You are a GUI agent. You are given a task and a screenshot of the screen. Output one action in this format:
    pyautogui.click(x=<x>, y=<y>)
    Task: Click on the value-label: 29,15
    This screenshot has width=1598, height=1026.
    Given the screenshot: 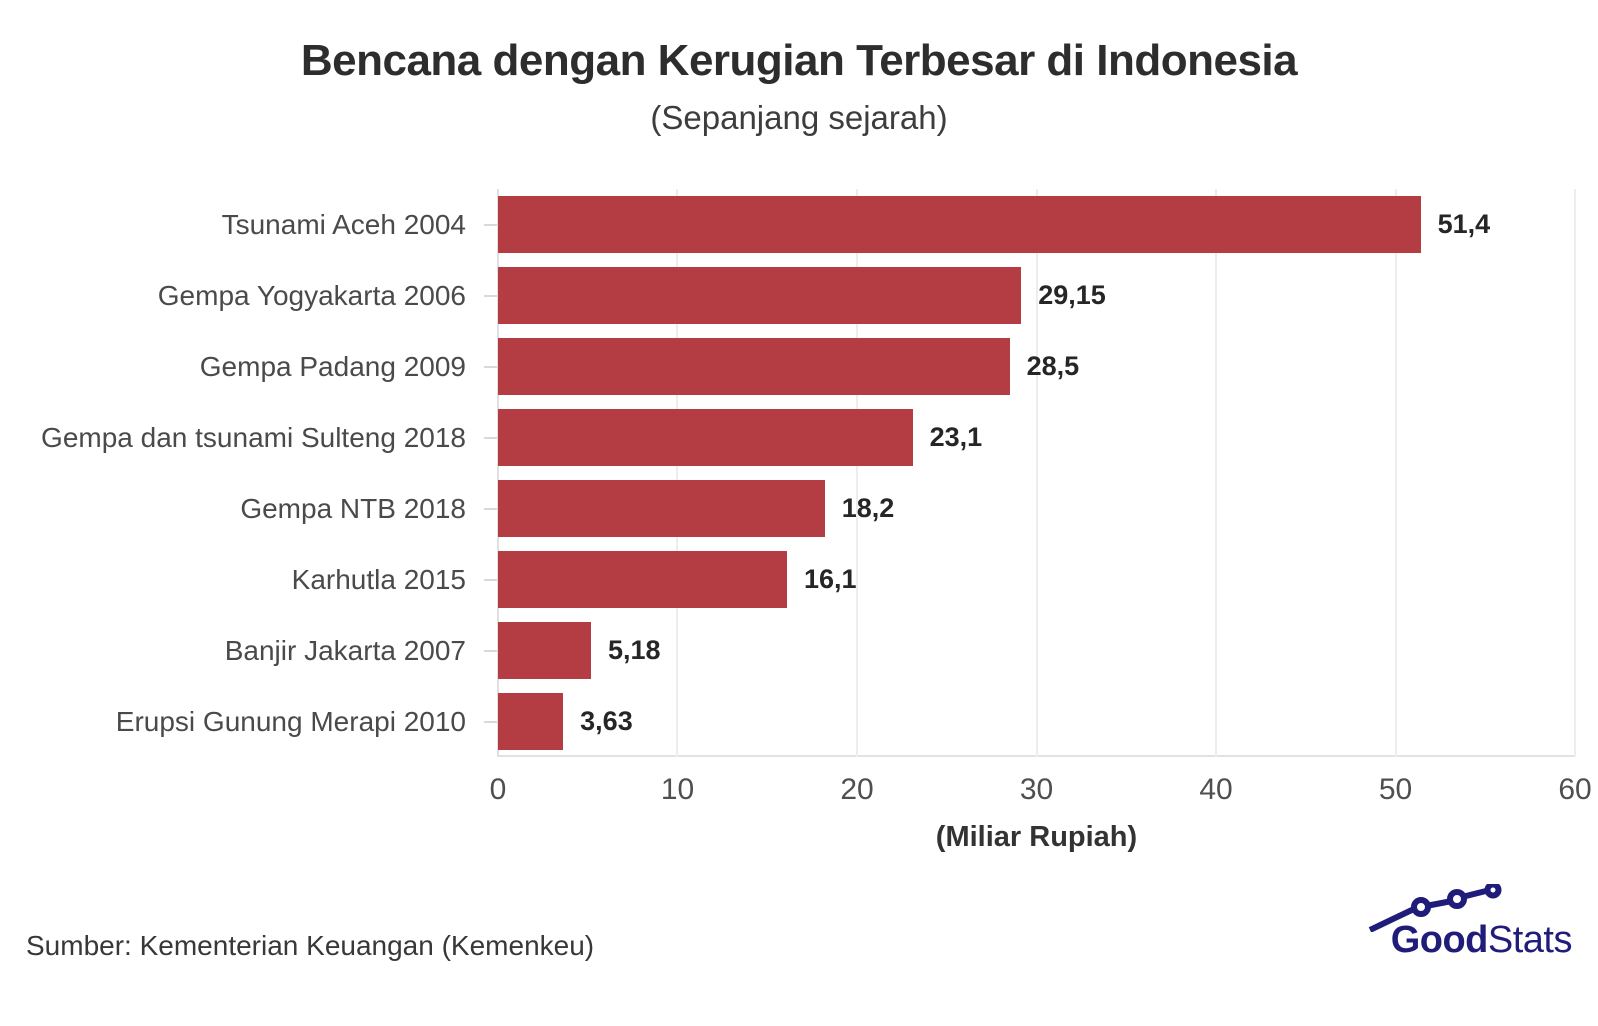 What is the action you would take?
    pyautogui.click(x=1072, y=295)
    